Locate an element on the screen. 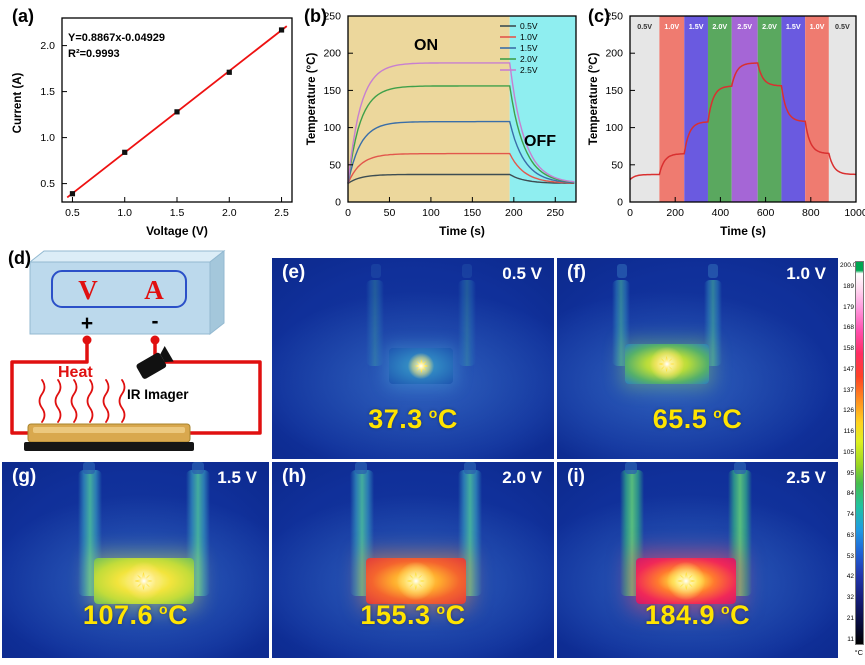 The height and width of the screenshot is (665, 865). panel-letter-b: (b) is located at coordinates (315, 16).